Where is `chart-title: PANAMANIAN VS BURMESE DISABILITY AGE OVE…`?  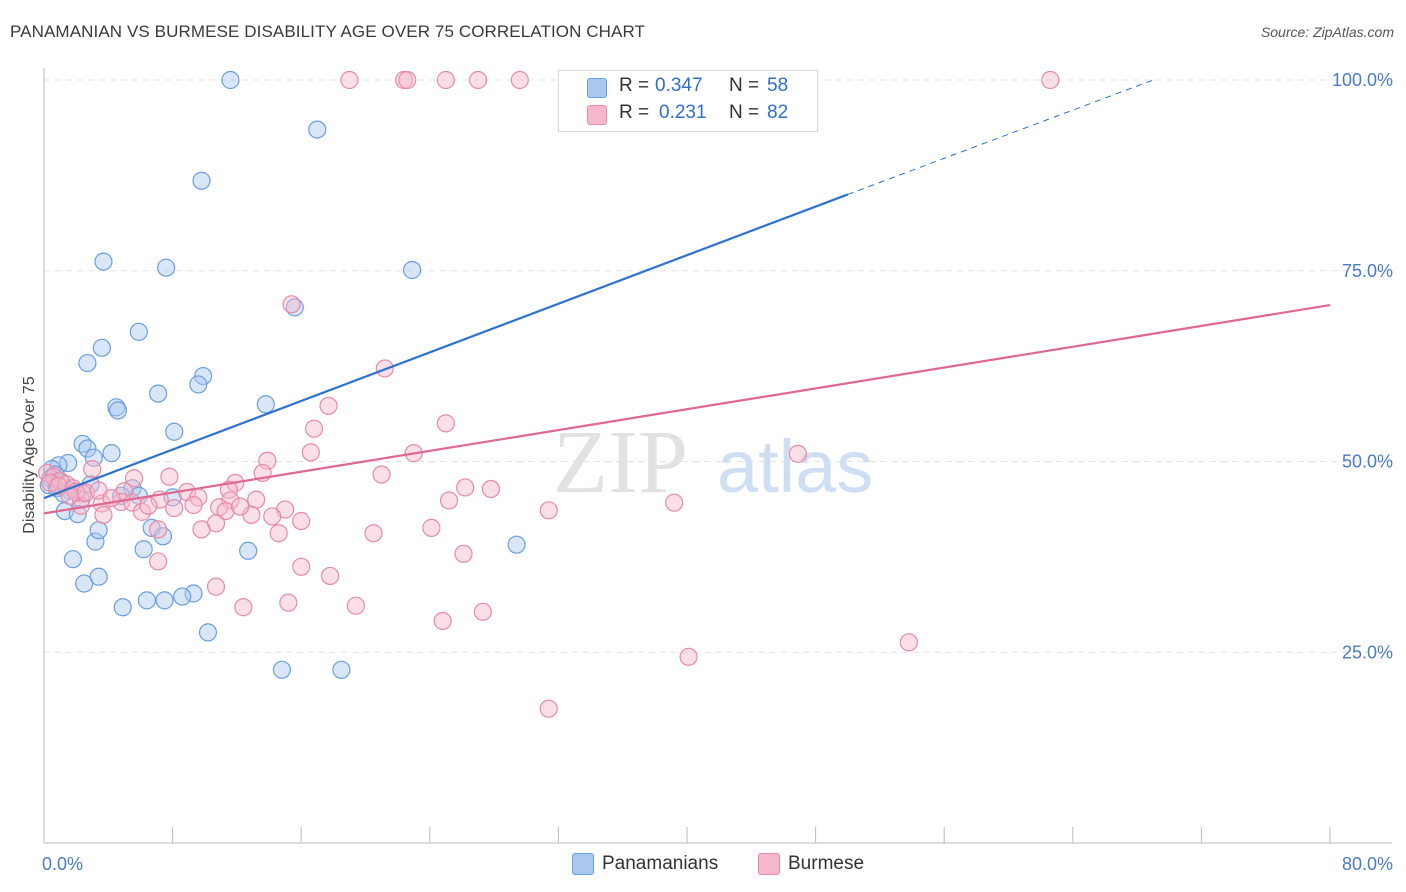 chart-title: PANAMANIAN VS BURMESE DISABILITY AGE OVE… is located at coordinates (328, 31).